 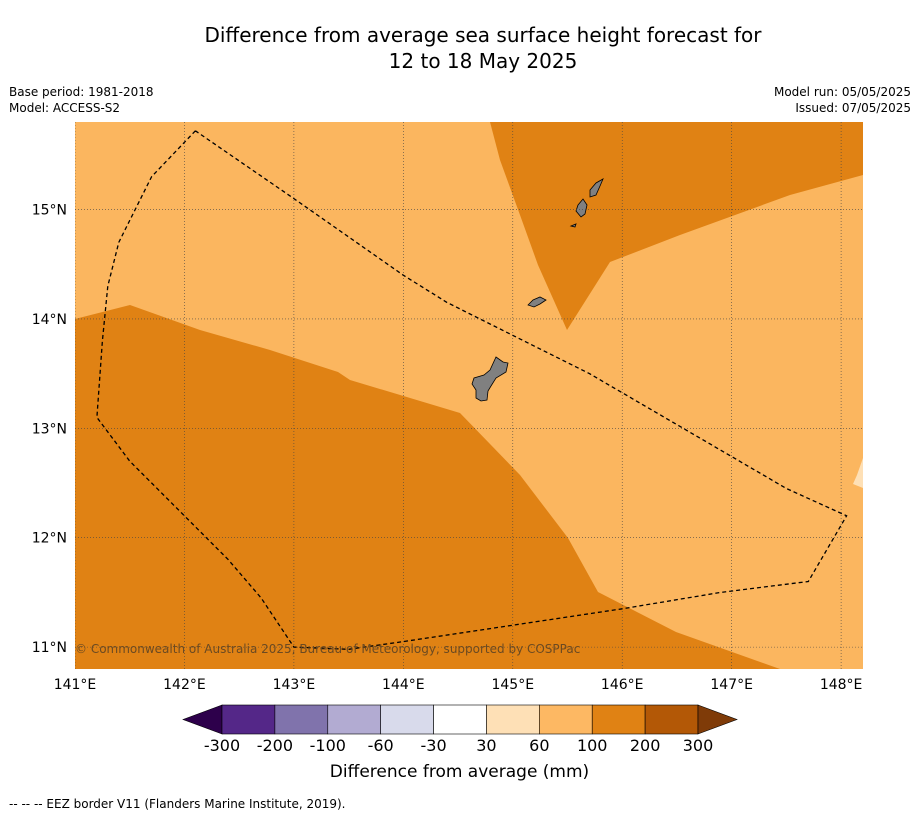 I want to click on island-guam, so click(x=490, y=379).